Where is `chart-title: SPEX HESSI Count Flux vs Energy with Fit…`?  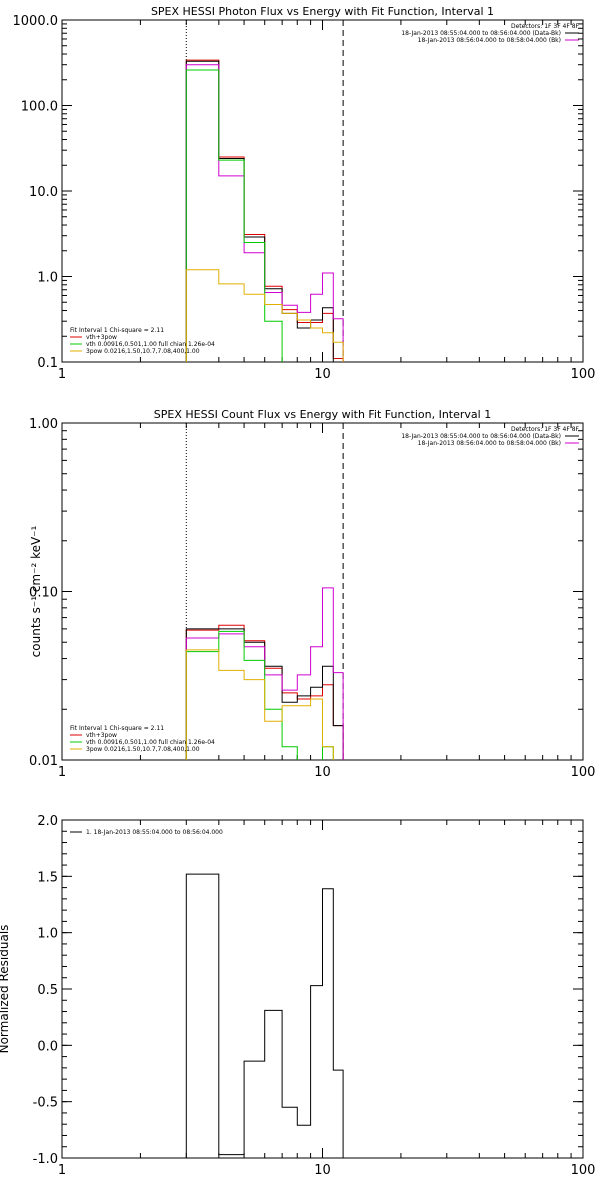
chart-title: SPEX HESSI Count Flux vs Energy with Fit… is located at coordinates (322, 414).